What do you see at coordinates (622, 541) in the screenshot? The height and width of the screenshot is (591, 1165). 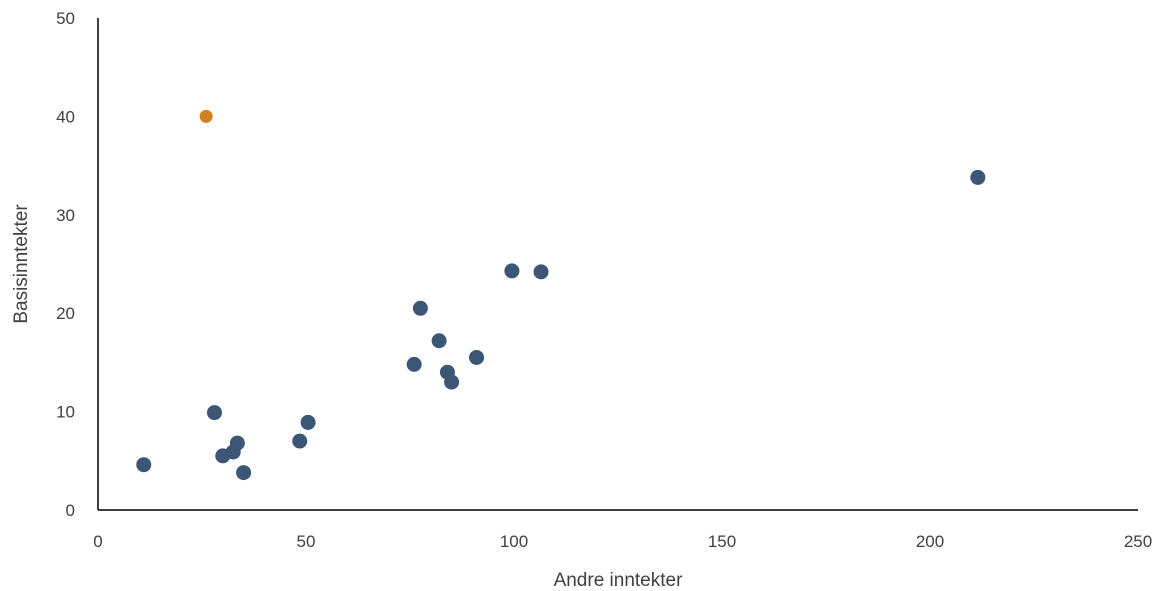 I see `x-tick-labels: 0 50 100 150 200 250` at bounding box center [622, 541].